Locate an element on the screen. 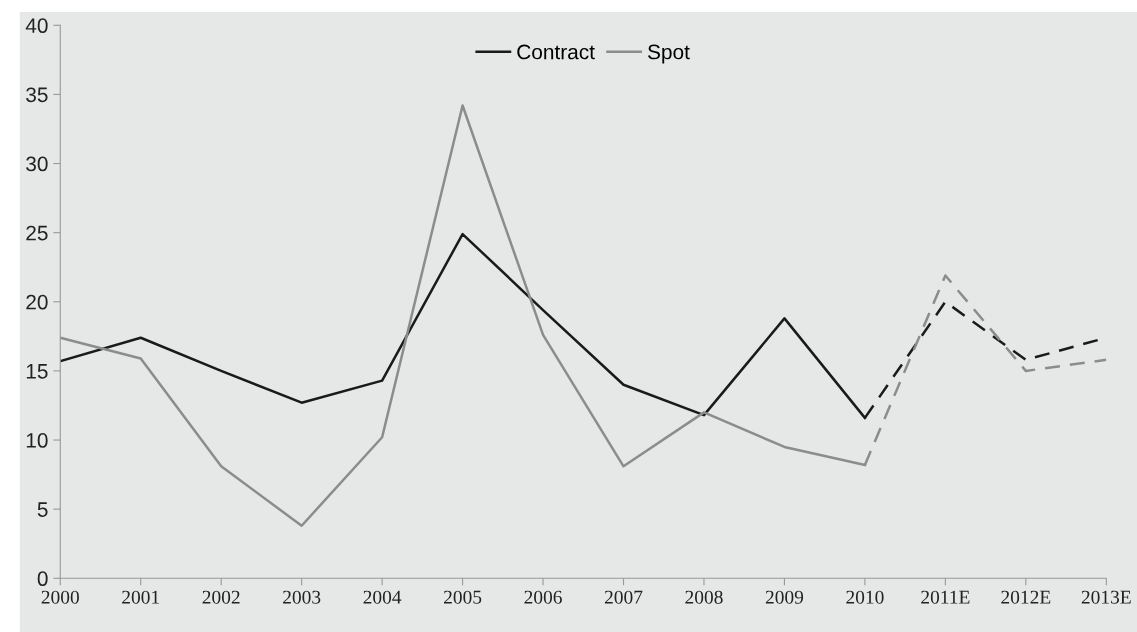 The image size is (1137, 632). legend-label: Spot is located at coordinates (669, 54).